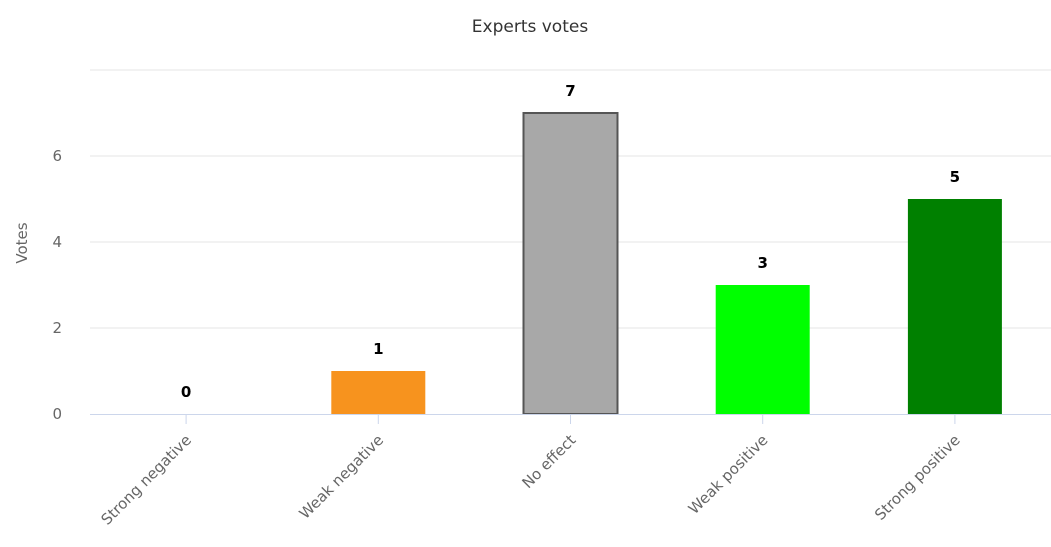 This screenshot has height=547, width=1051. Describe the element at coordinates (186, 392) in the screenshot. I see `data-label: 0` at that location.